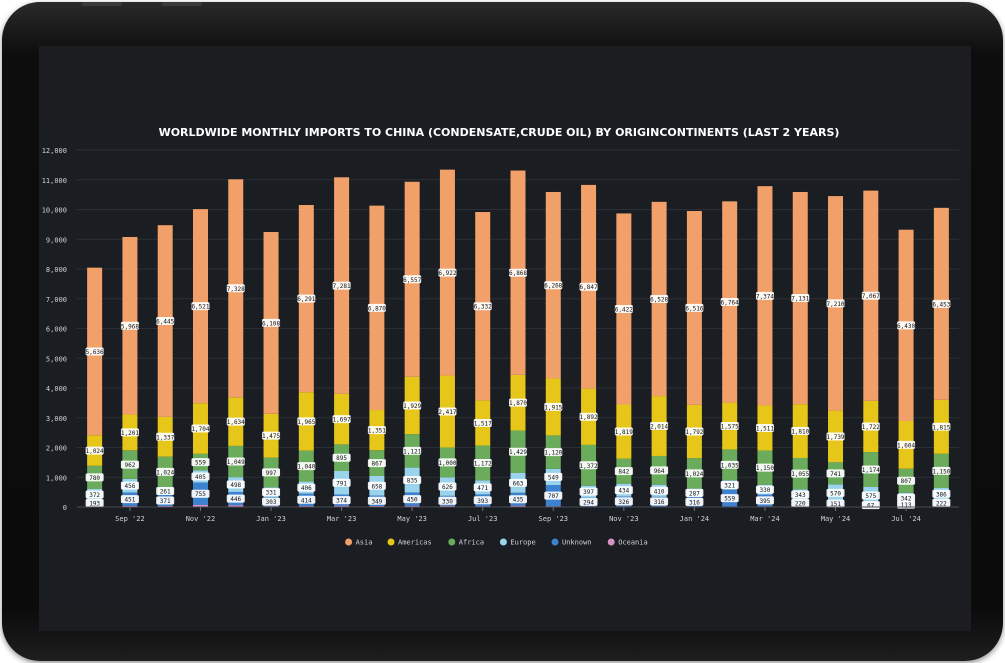  What do you see at coordinates (482, 501) in the screenshot?
I see `data-label: 393` at bounding box center [482, 501].